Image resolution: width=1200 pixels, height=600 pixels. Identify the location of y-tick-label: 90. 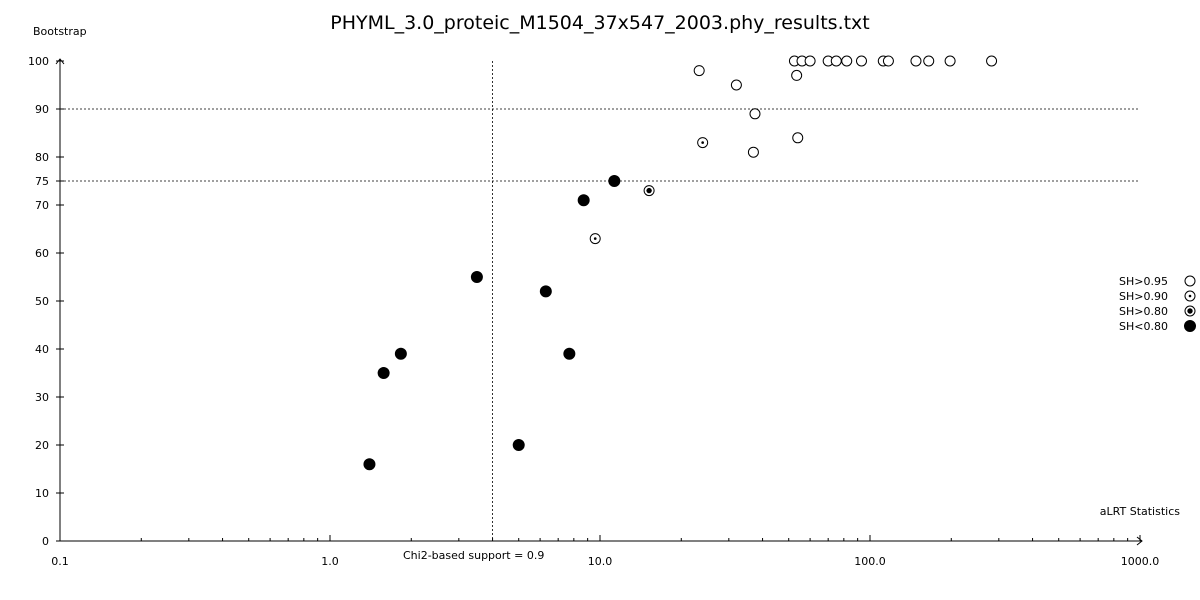
(42, 109).